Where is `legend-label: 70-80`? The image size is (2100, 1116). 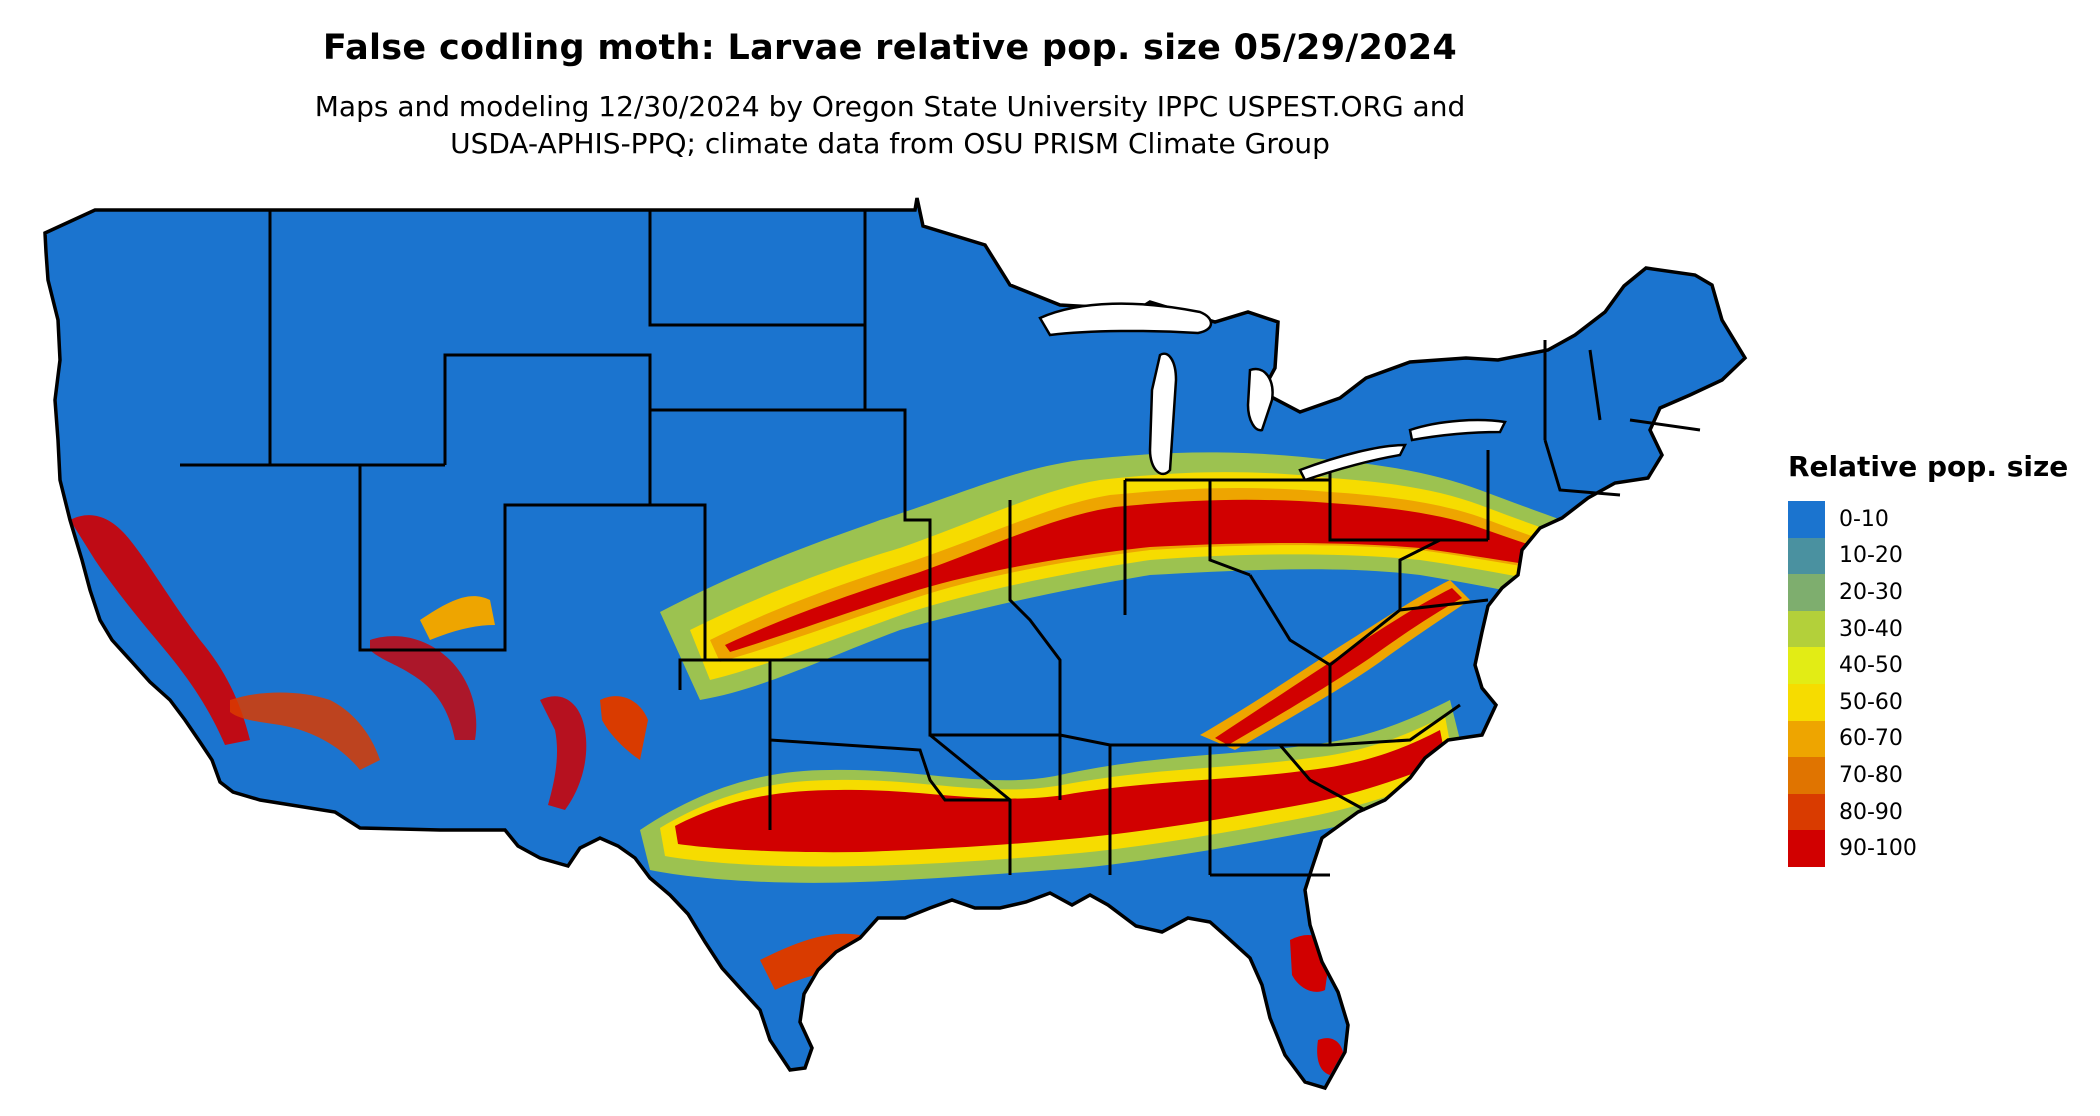
legend-label: 70-80 is located at coordinates (1871, 775).